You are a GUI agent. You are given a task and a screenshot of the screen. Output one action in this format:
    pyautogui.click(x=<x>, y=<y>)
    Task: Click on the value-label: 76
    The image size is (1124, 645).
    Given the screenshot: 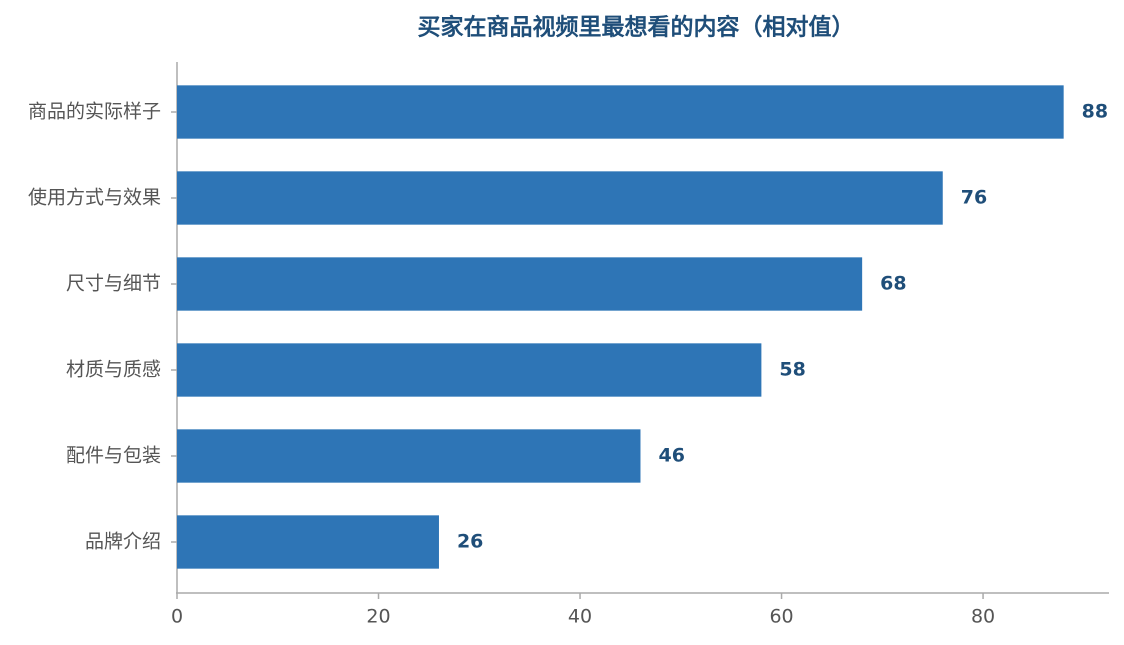 What is the action you would take?
    pyautogui.click(x=974, y=198)
    